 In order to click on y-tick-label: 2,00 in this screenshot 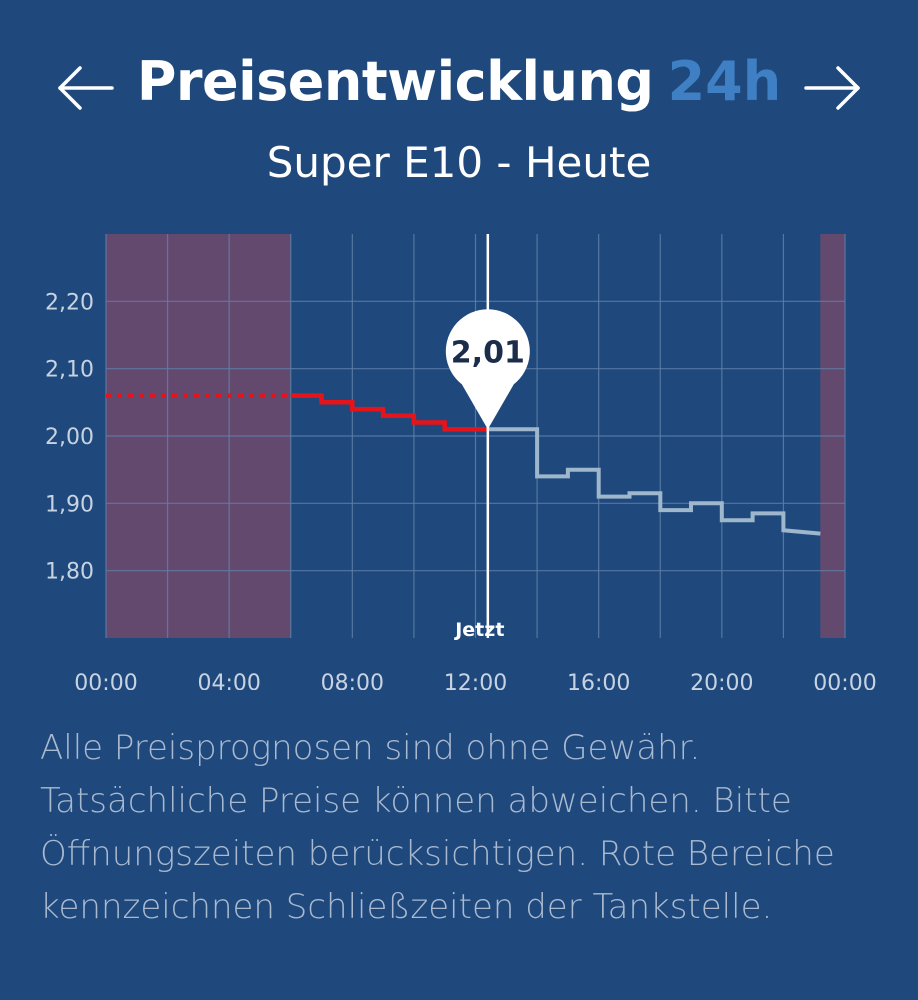, I will do `click(69, 437)`.